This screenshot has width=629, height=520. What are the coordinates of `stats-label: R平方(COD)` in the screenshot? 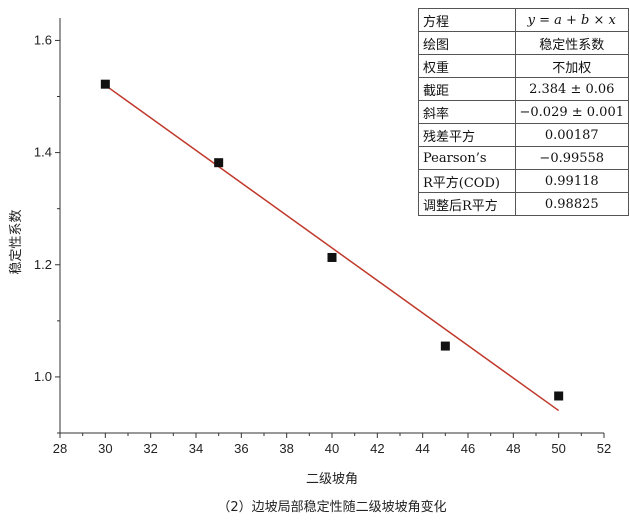 It's located at (467, 181).